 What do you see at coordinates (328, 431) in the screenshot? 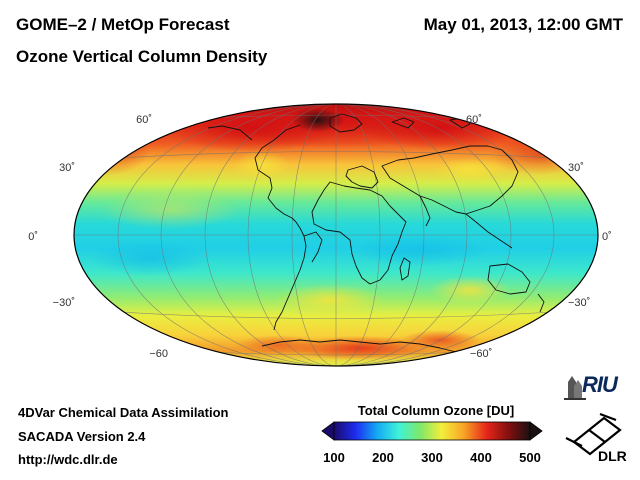
I see `colorbar-low-arrow` at bounding box center [328, 431].